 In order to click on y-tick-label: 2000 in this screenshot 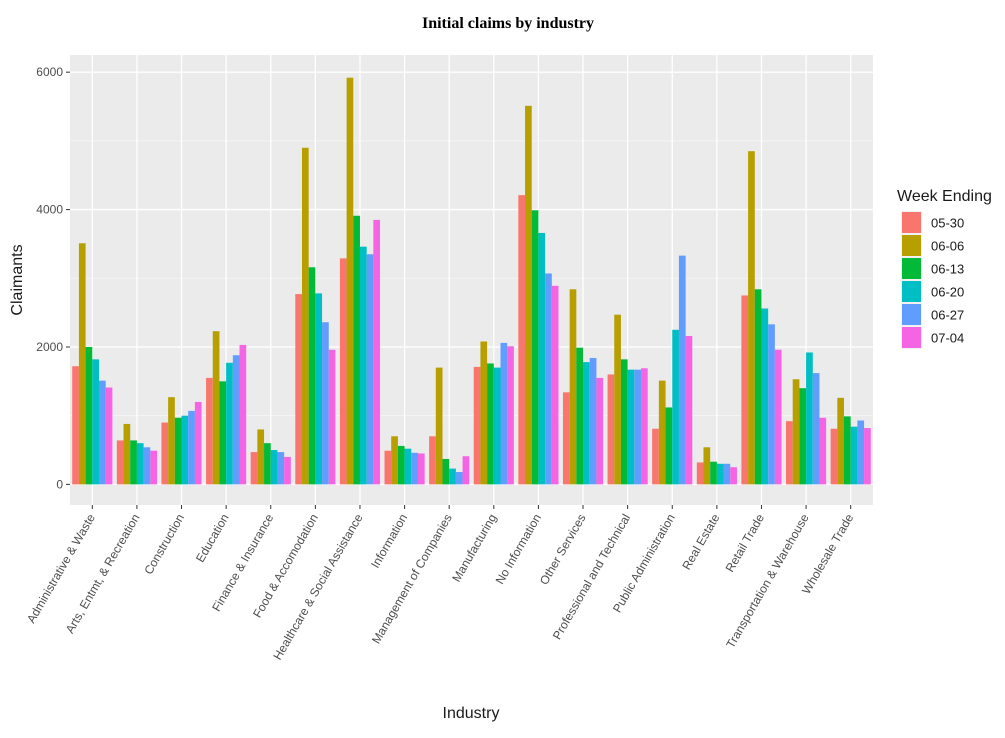, I will do `click(49, 347)`.